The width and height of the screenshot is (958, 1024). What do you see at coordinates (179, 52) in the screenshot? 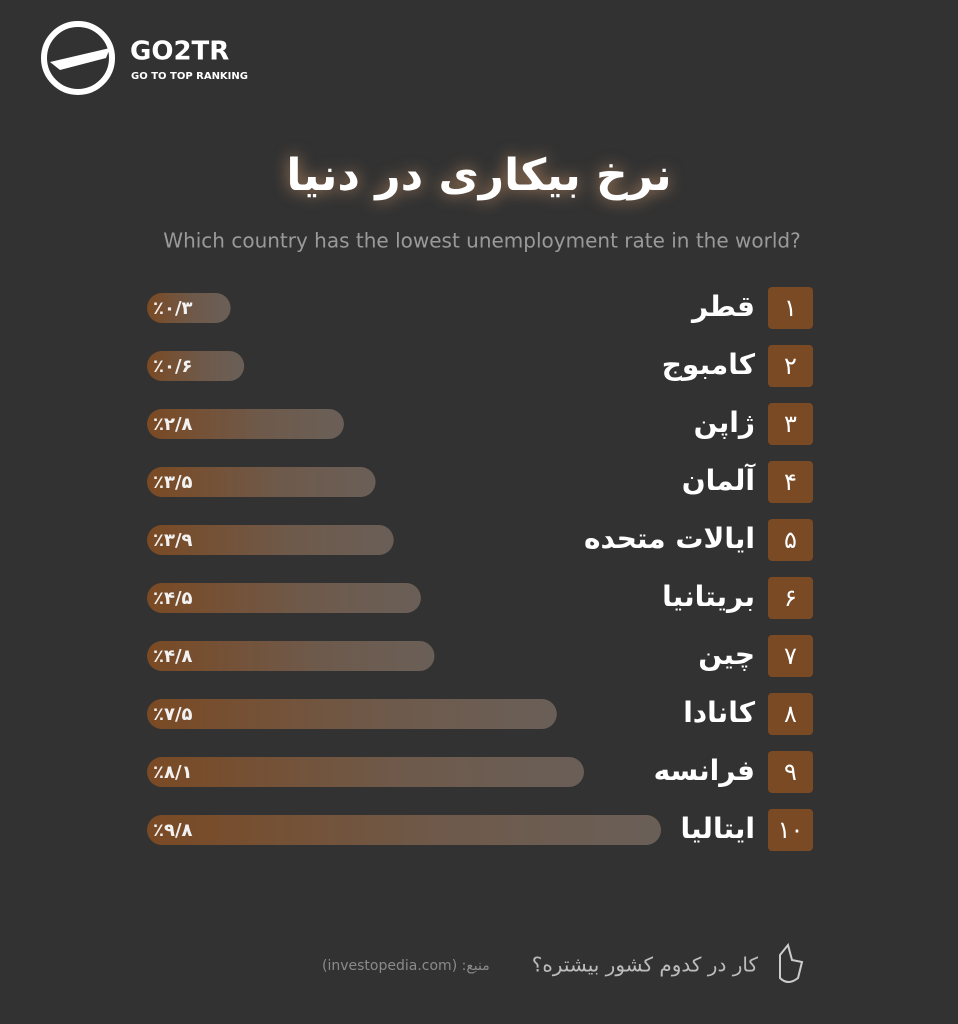
I see `logo-name: GO2TR` at bounding box center [179, 52].